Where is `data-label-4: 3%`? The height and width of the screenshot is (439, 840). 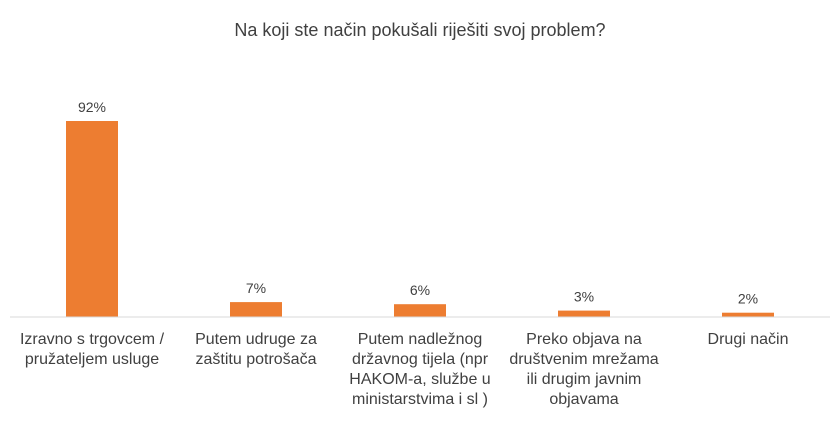
data-label-4: 3% is located at coordinates (584, 297).